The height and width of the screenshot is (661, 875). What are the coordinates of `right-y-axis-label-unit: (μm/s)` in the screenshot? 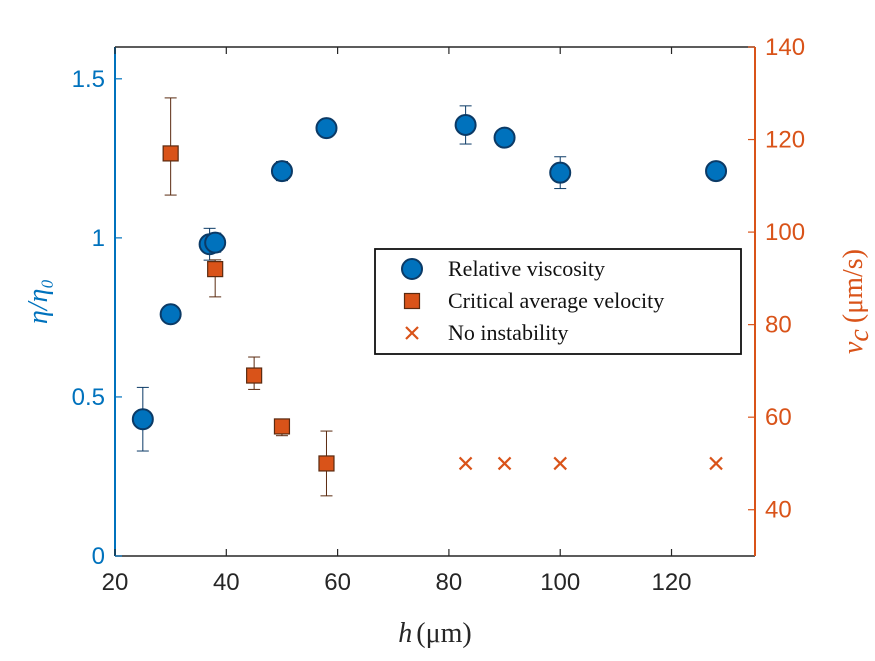 It's located at (853, 286).